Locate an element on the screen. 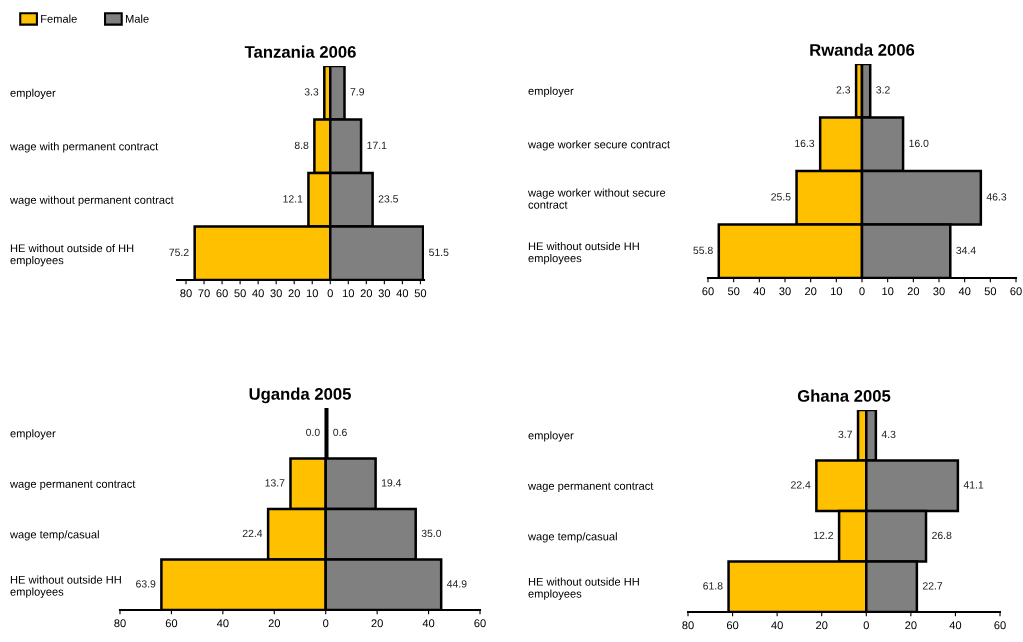  data-label: 41.1 is located at coordinates (973, 485).